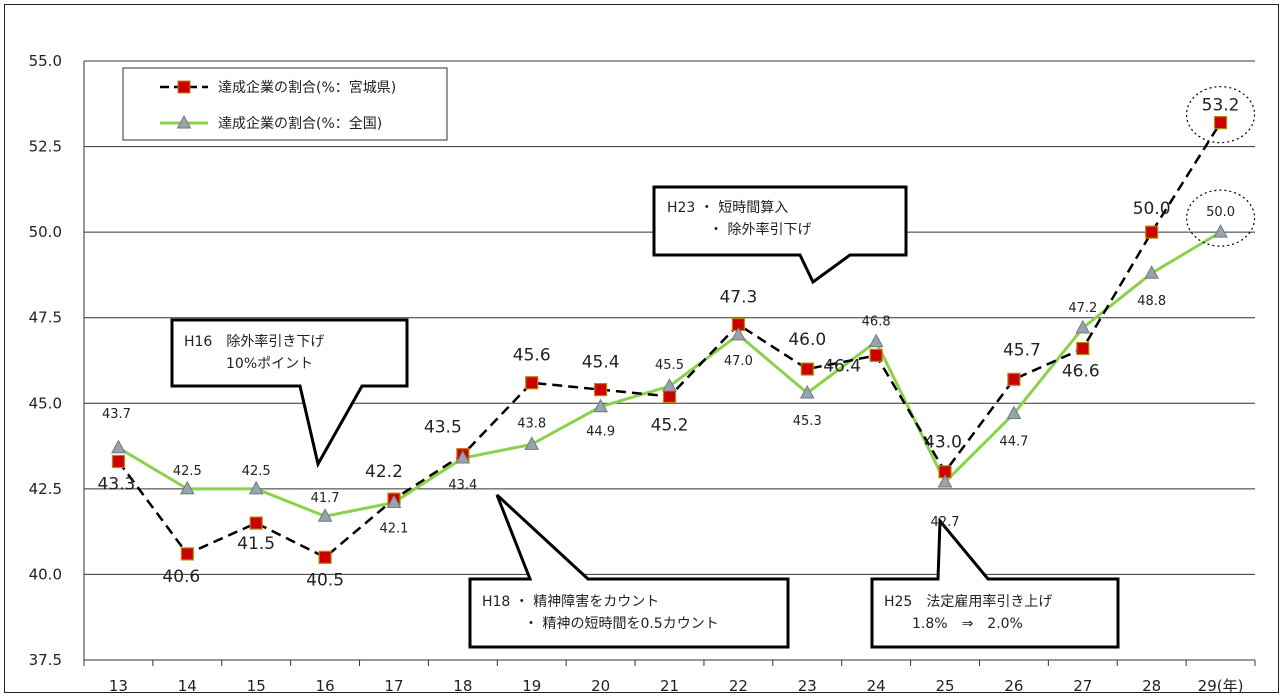  Describe the element at coordinates (325, 686) in the screenshot. I see `x-tick-label: 16` at that location.